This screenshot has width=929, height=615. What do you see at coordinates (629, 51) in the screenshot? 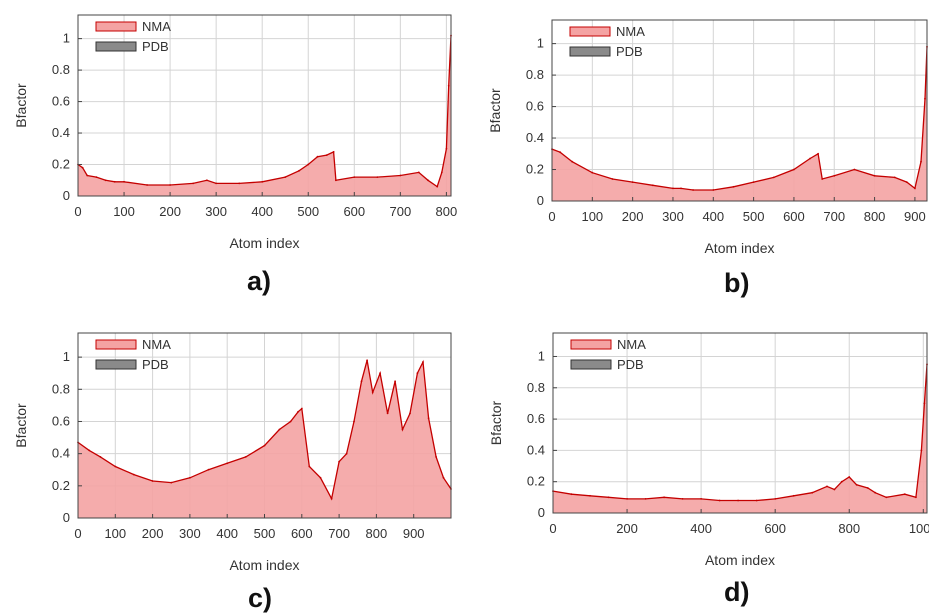
I see `legend-label-pdb: PDB` at bounding box center [629, 51].